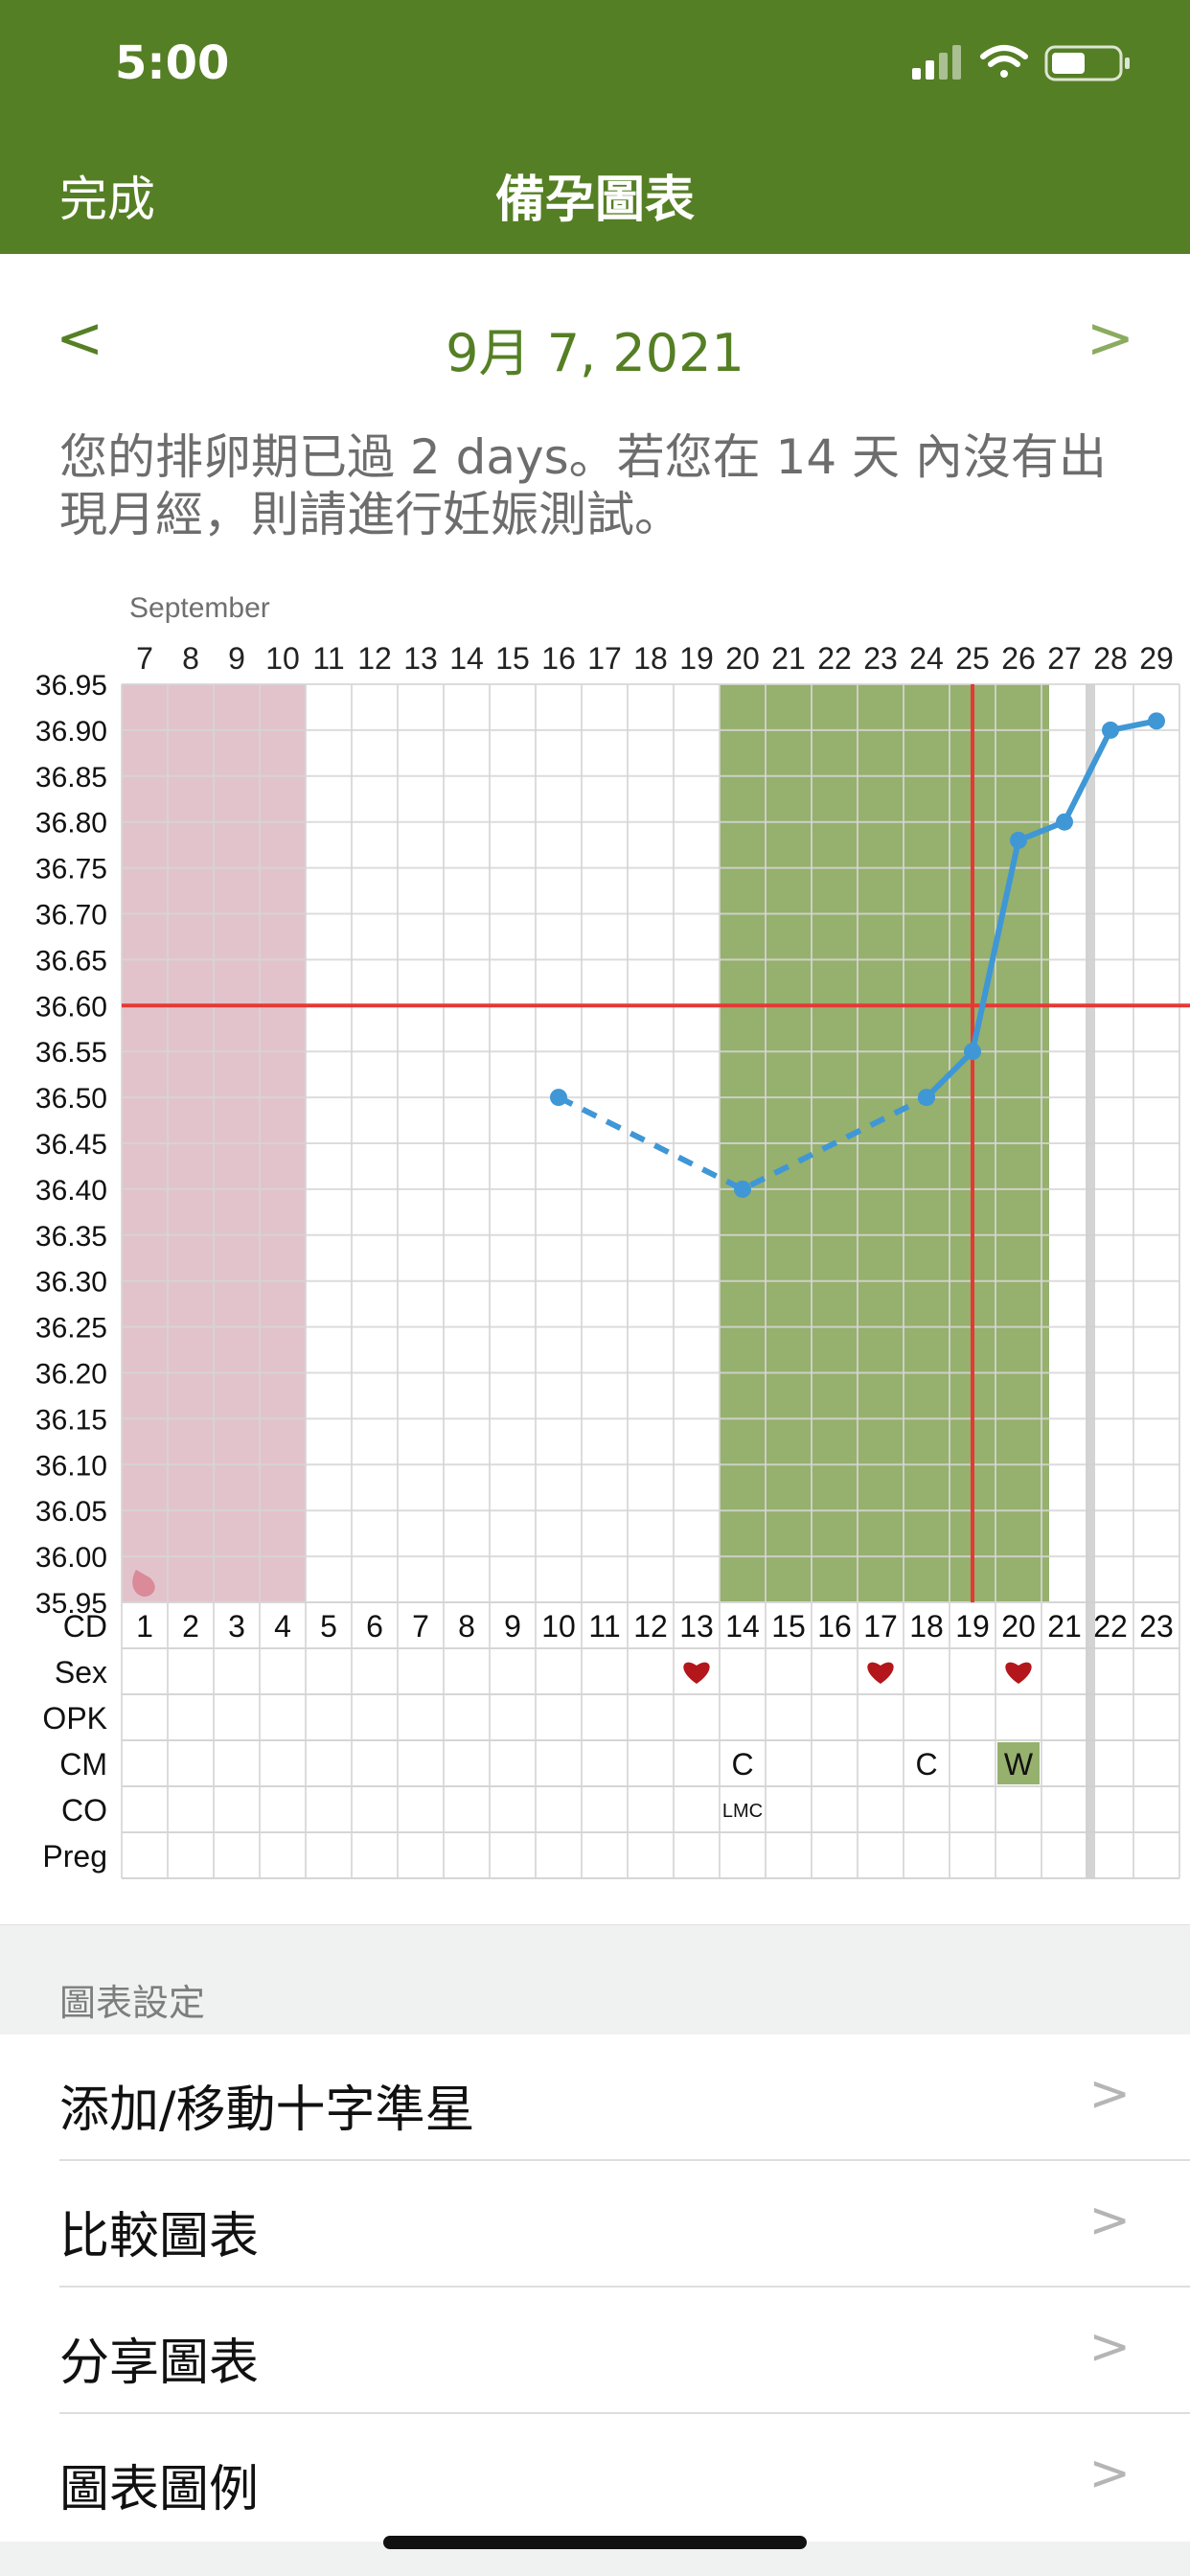 The height and width of the screenshot is (2576, 1190). What do you see at coordinates (743, 658) in the screenshot?
I see `x-date-label: 20` at bounding box center [743, 658].